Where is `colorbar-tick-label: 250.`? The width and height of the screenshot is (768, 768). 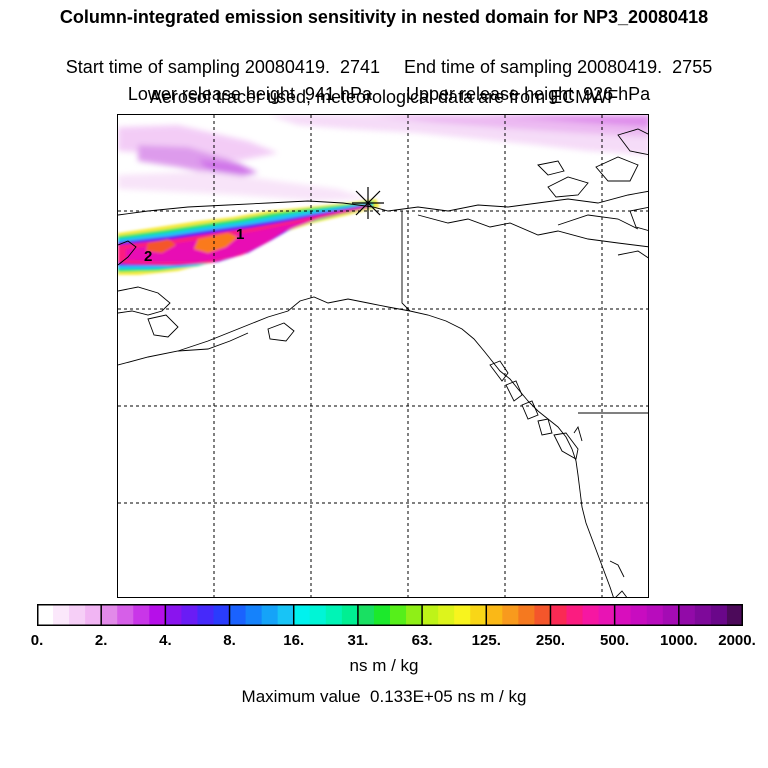 colorbar-tick-label: 250. is located at coordinates (550, 640).